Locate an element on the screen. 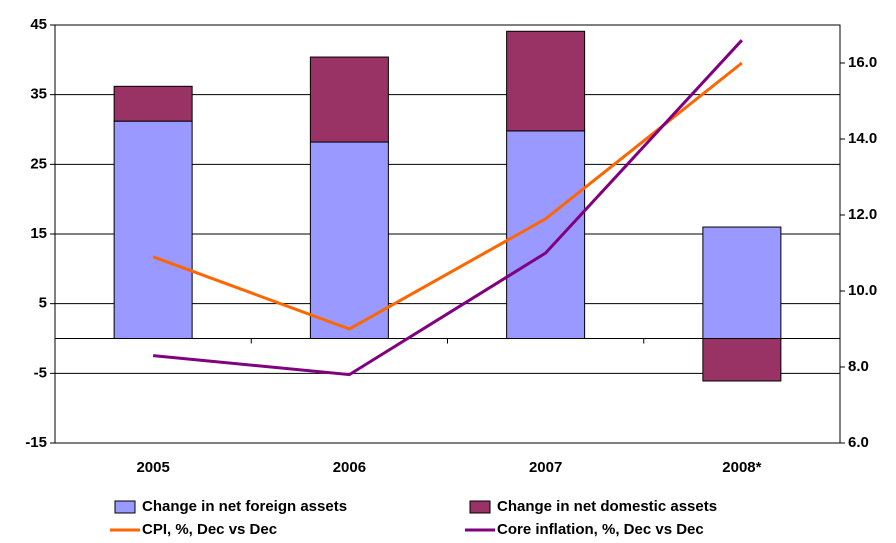 The width and height of the screenshot is (896, 543). legend-label: CPI, %, Dec vs Dec is located at coordinates (209, 529).